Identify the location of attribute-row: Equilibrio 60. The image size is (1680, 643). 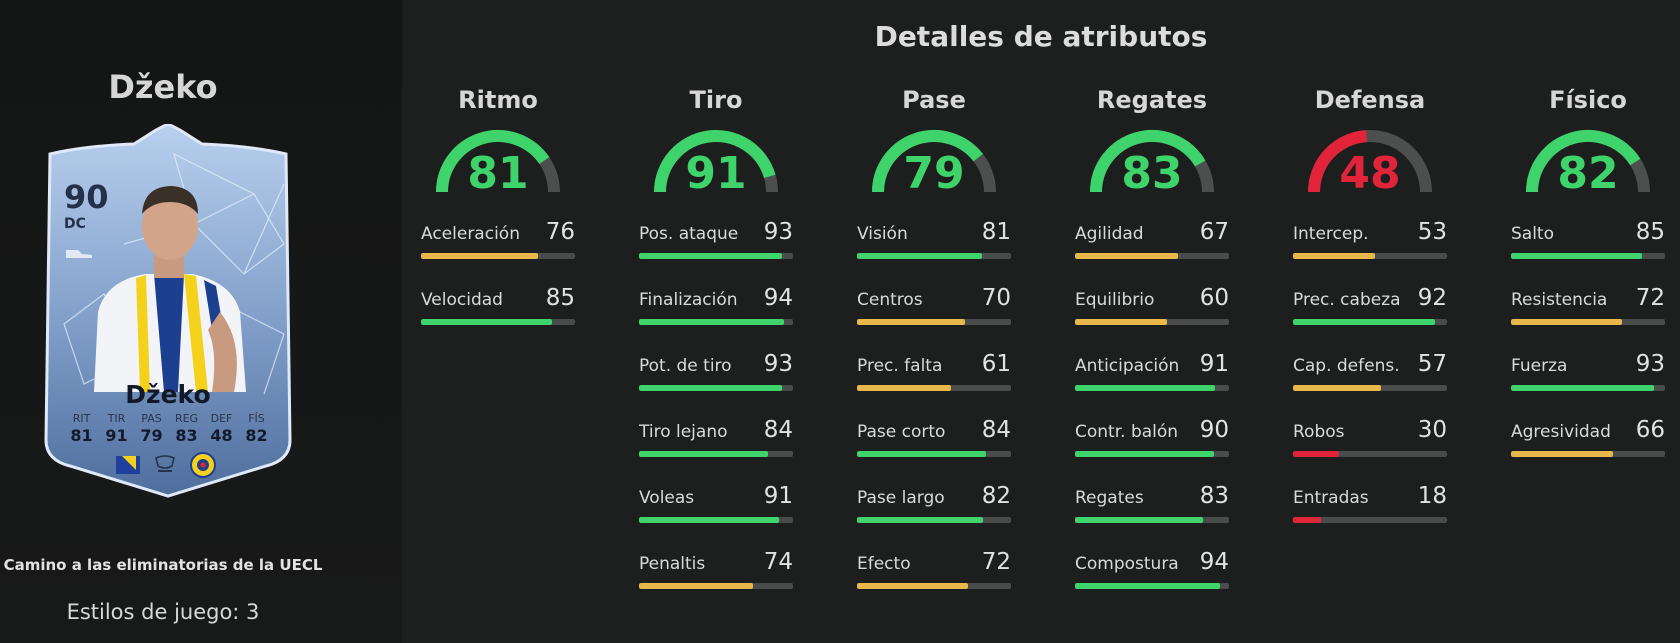
(1152, 305).